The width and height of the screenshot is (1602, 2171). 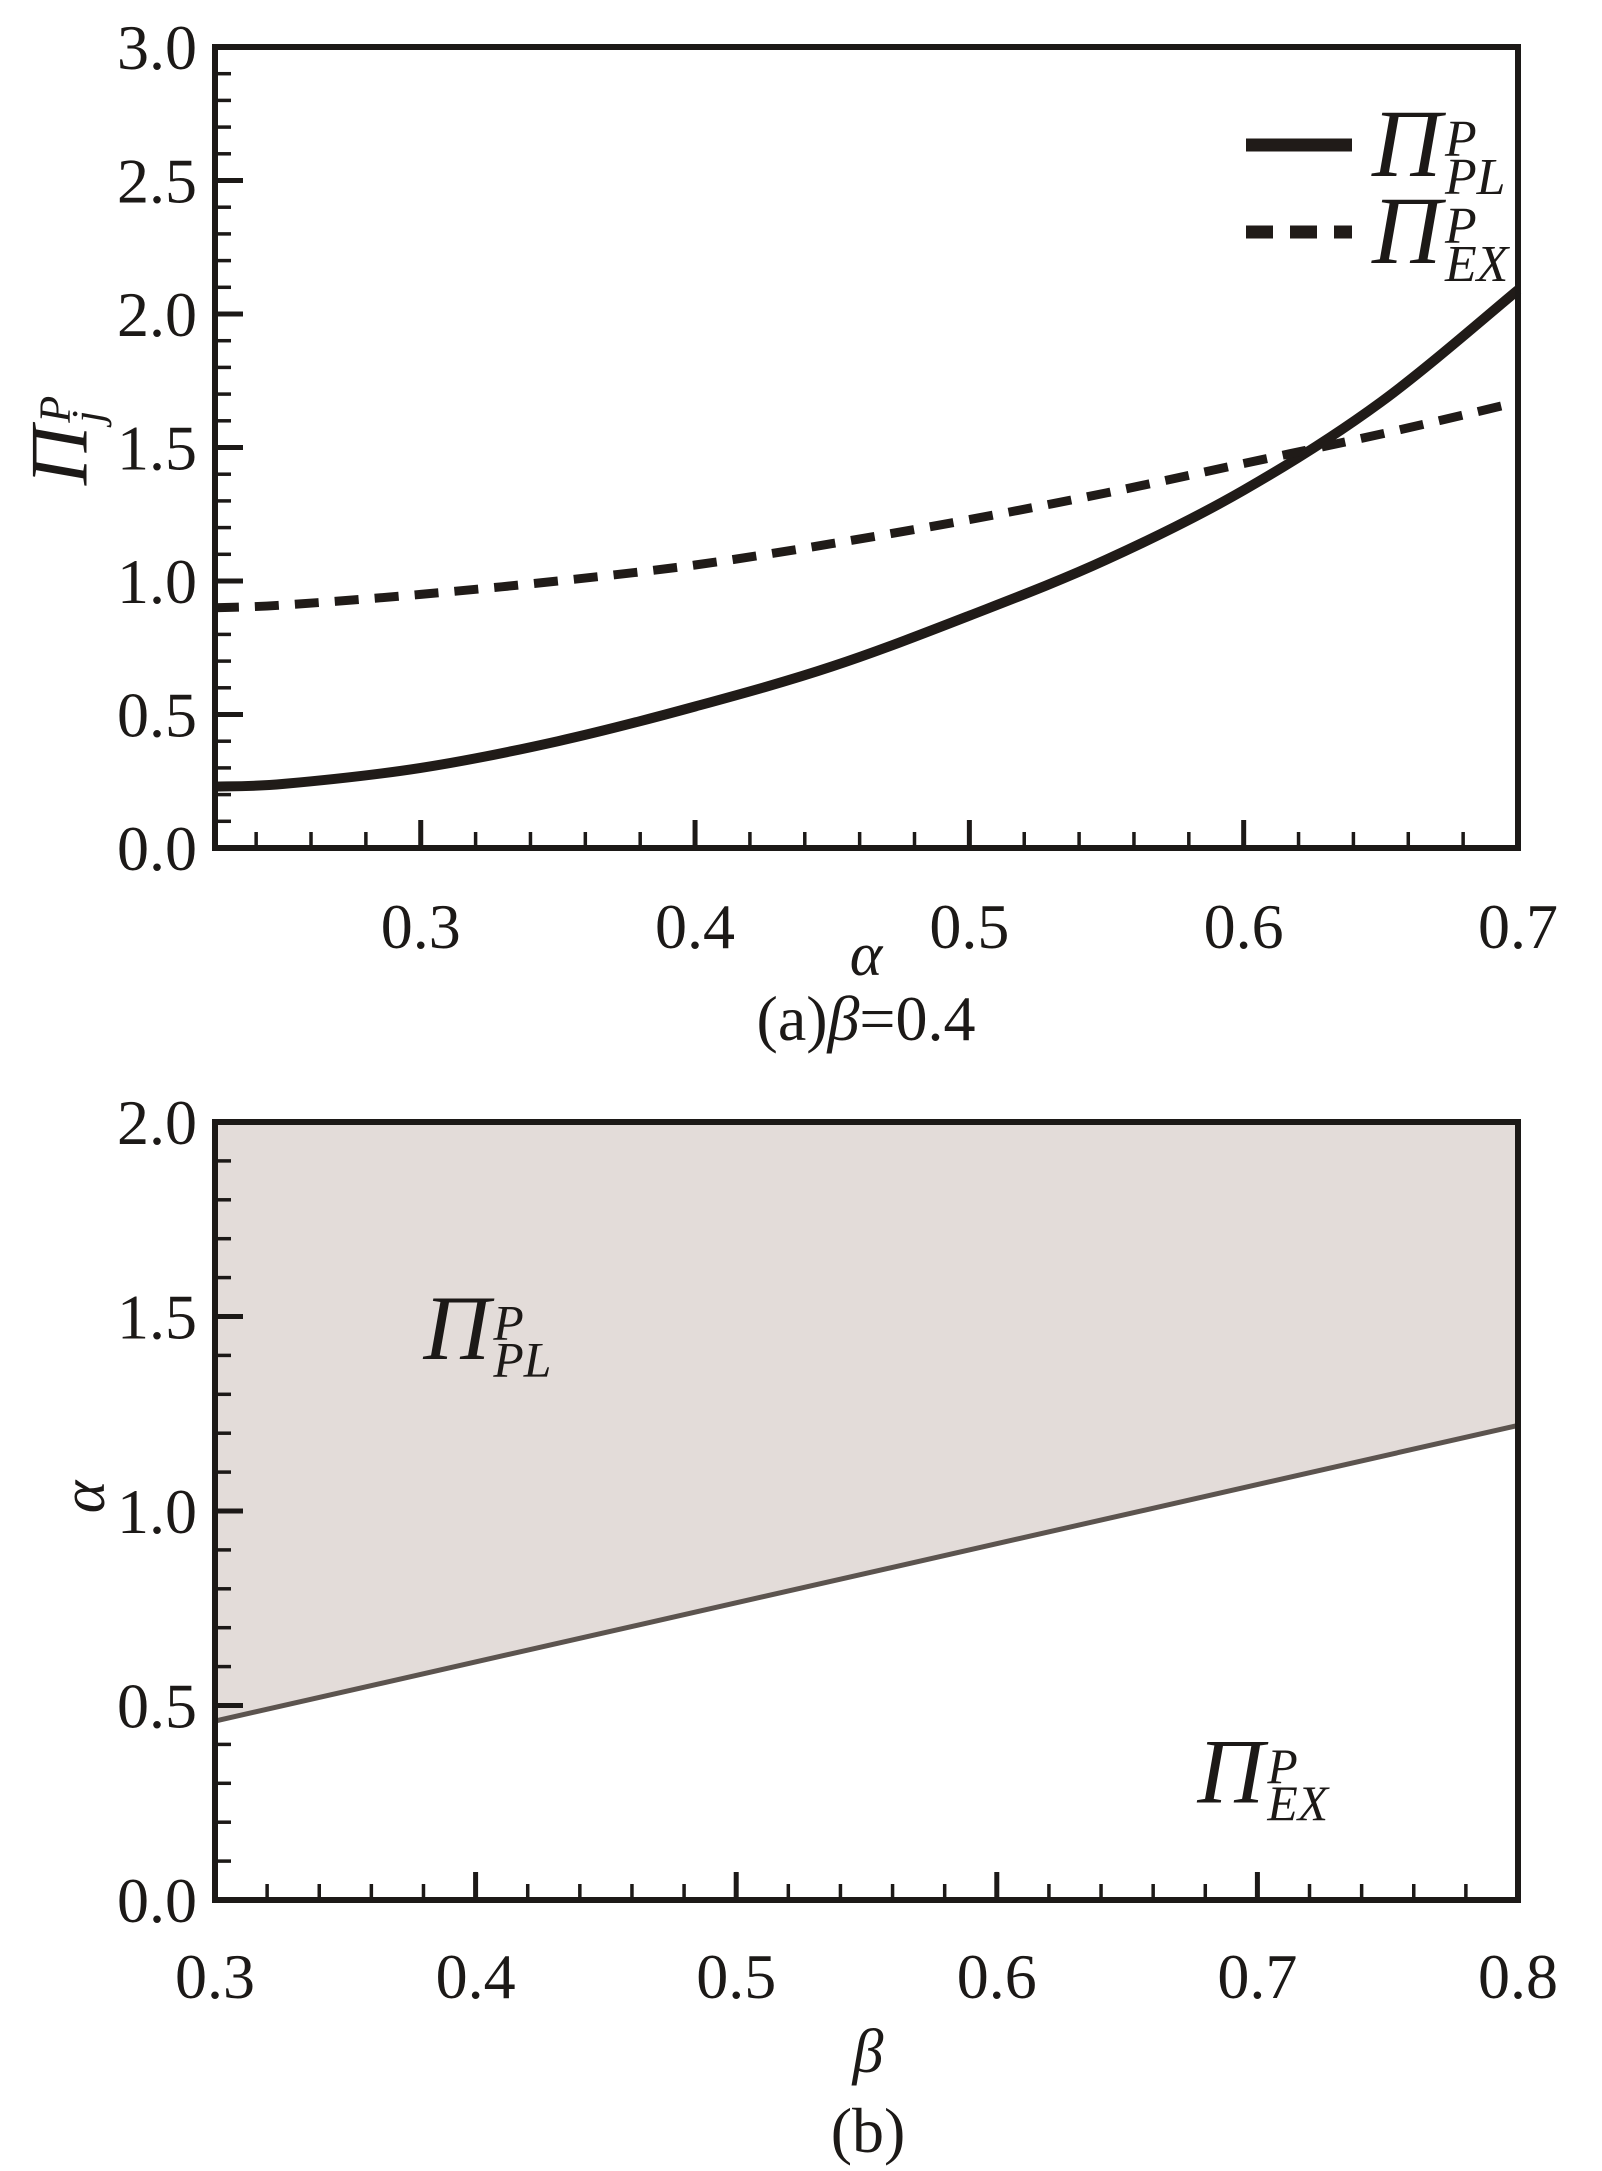 What do you see at coordinates (1518, 926) in the screenshot?
I see `panel-a-x-tick-label: 0.7` at bounding box center [1518, 926].